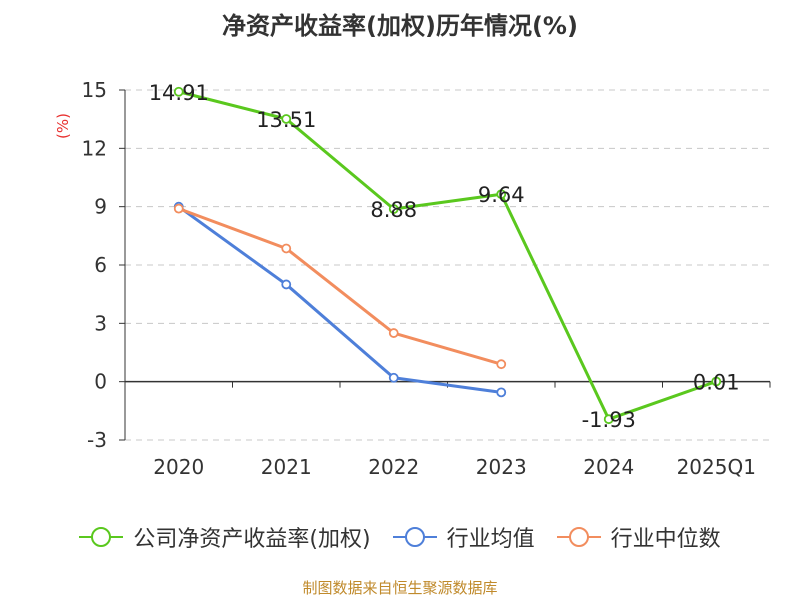 The image size is (800, 600). Describe the element at coordinates (490, 539) in the screenshot. I see `legend-label-industry-mean: 行业均值` at that location.